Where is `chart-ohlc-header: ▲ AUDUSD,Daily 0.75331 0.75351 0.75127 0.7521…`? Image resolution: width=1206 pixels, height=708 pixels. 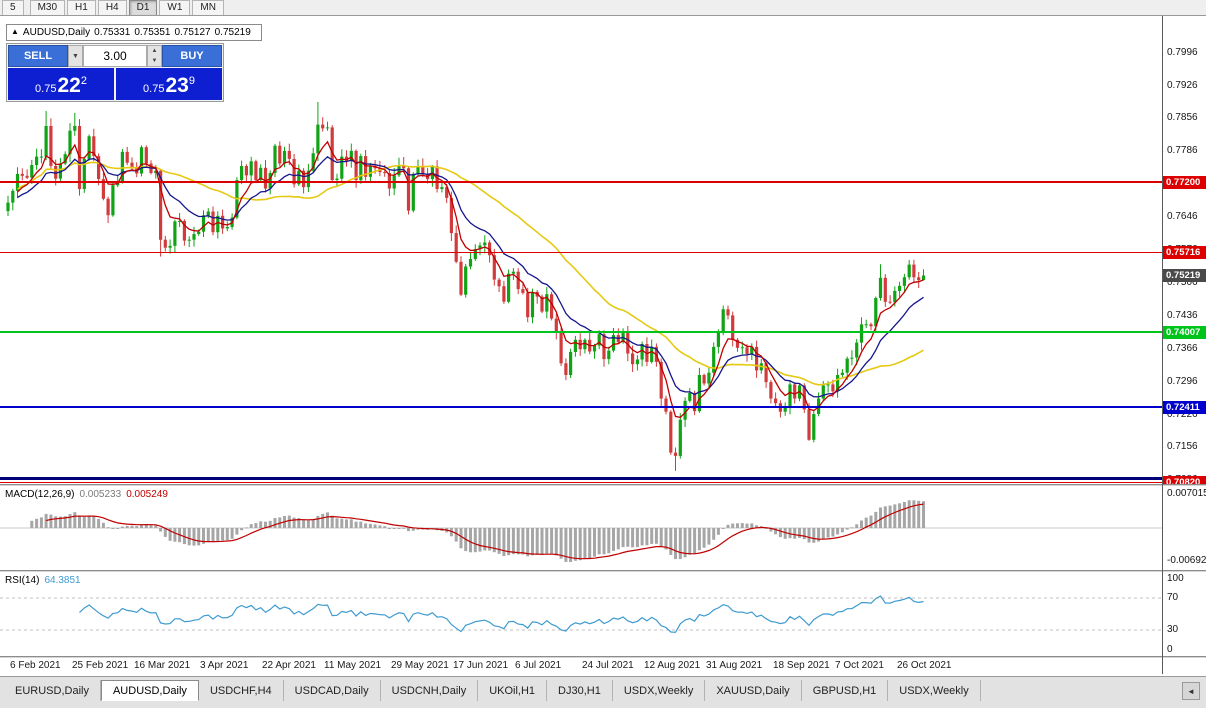 chart-ohlc-header: ▲ AUDUSD,Daily 0.75331 0.75351 0.75127 0.7521… is located at coordinates (134, 32).